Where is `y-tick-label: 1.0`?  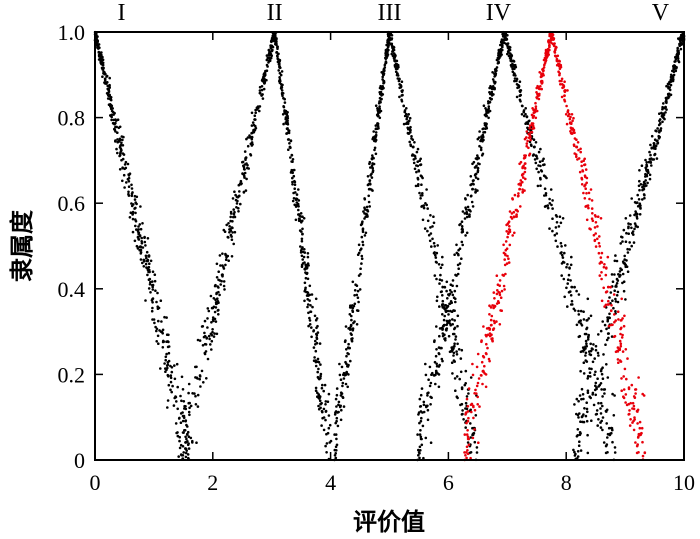
y-tick-label: 1.0 is located at coordinates (72, 32).